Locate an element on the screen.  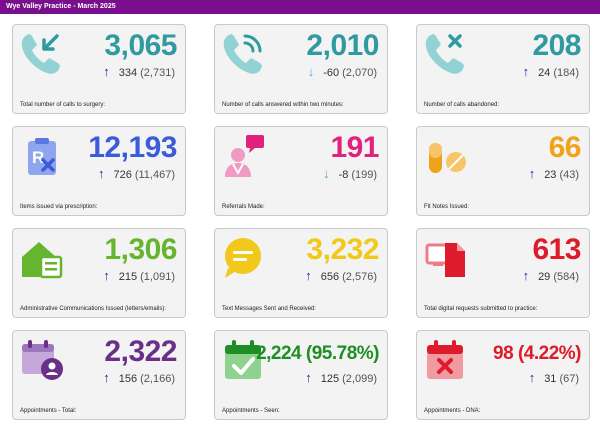
metric-trend: ↑ 656 (2,576) is located at coordinates (341, 276).